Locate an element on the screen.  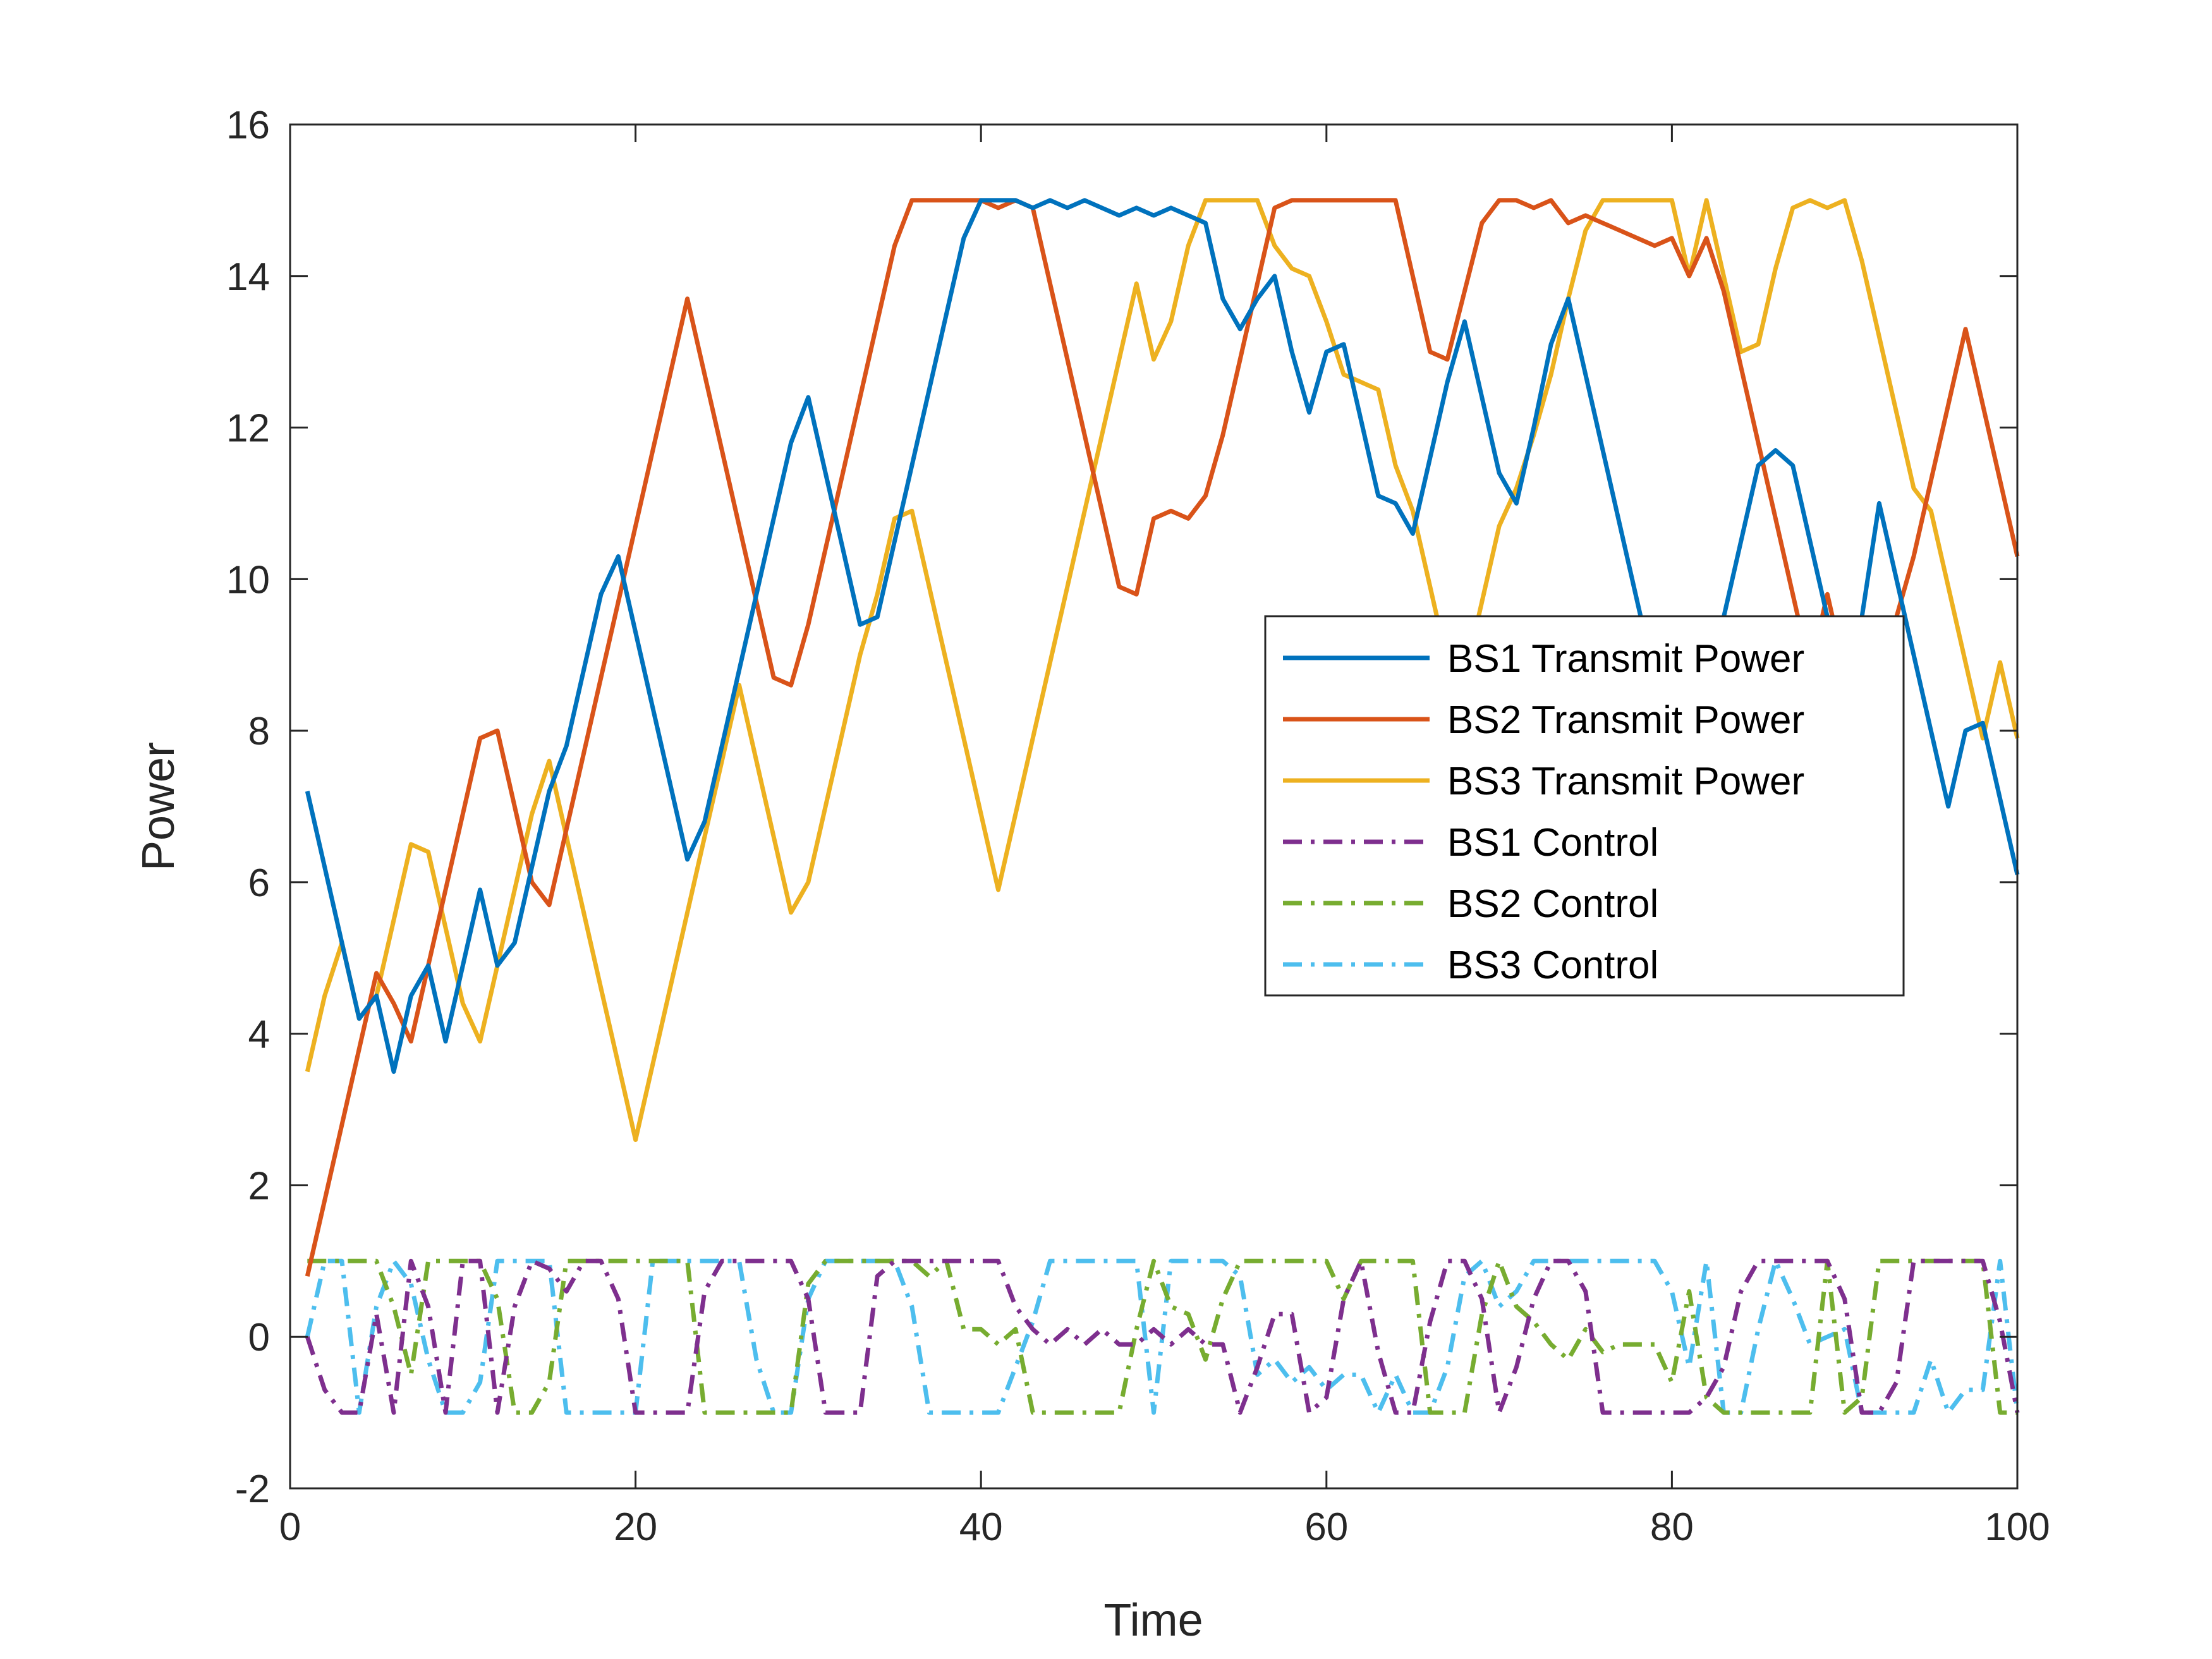
legend-label-1: BS1 Transmit Power is located at coordinates (1625, 659).